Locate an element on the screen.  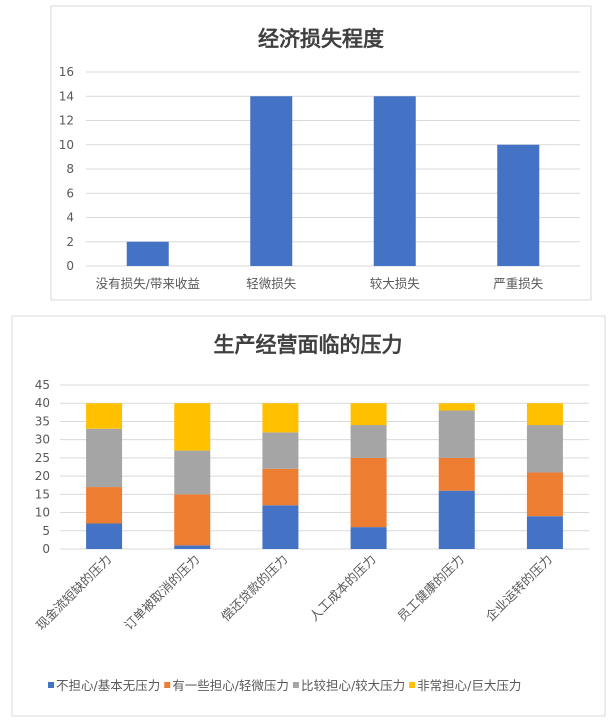
y-tick-label: 6 is located at coordinates (70, 193).